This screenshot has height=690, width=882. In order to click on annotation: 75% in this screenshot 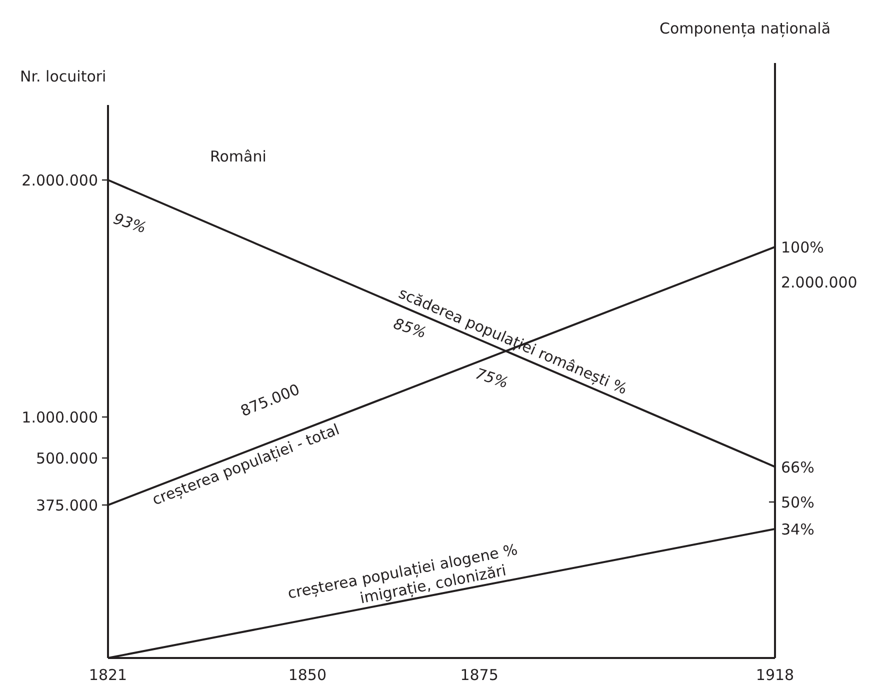, I will do `click(492, 378)`.